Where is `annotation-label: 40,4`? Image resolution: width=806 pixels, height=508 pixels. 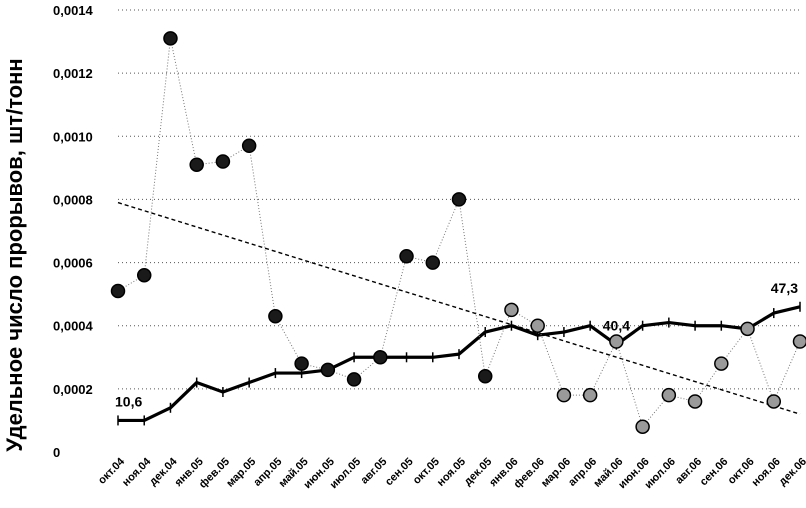 annotation-label: 40,4 is located at coordinates (616, 326).